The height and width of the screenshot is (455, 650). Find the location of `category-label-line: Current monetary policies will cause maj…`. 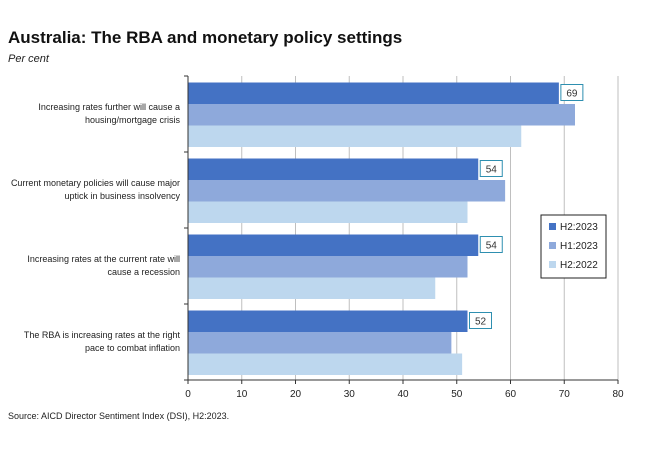

category-label-line: Current monetary policies will cause maj… is located at coordinates (95, 183).